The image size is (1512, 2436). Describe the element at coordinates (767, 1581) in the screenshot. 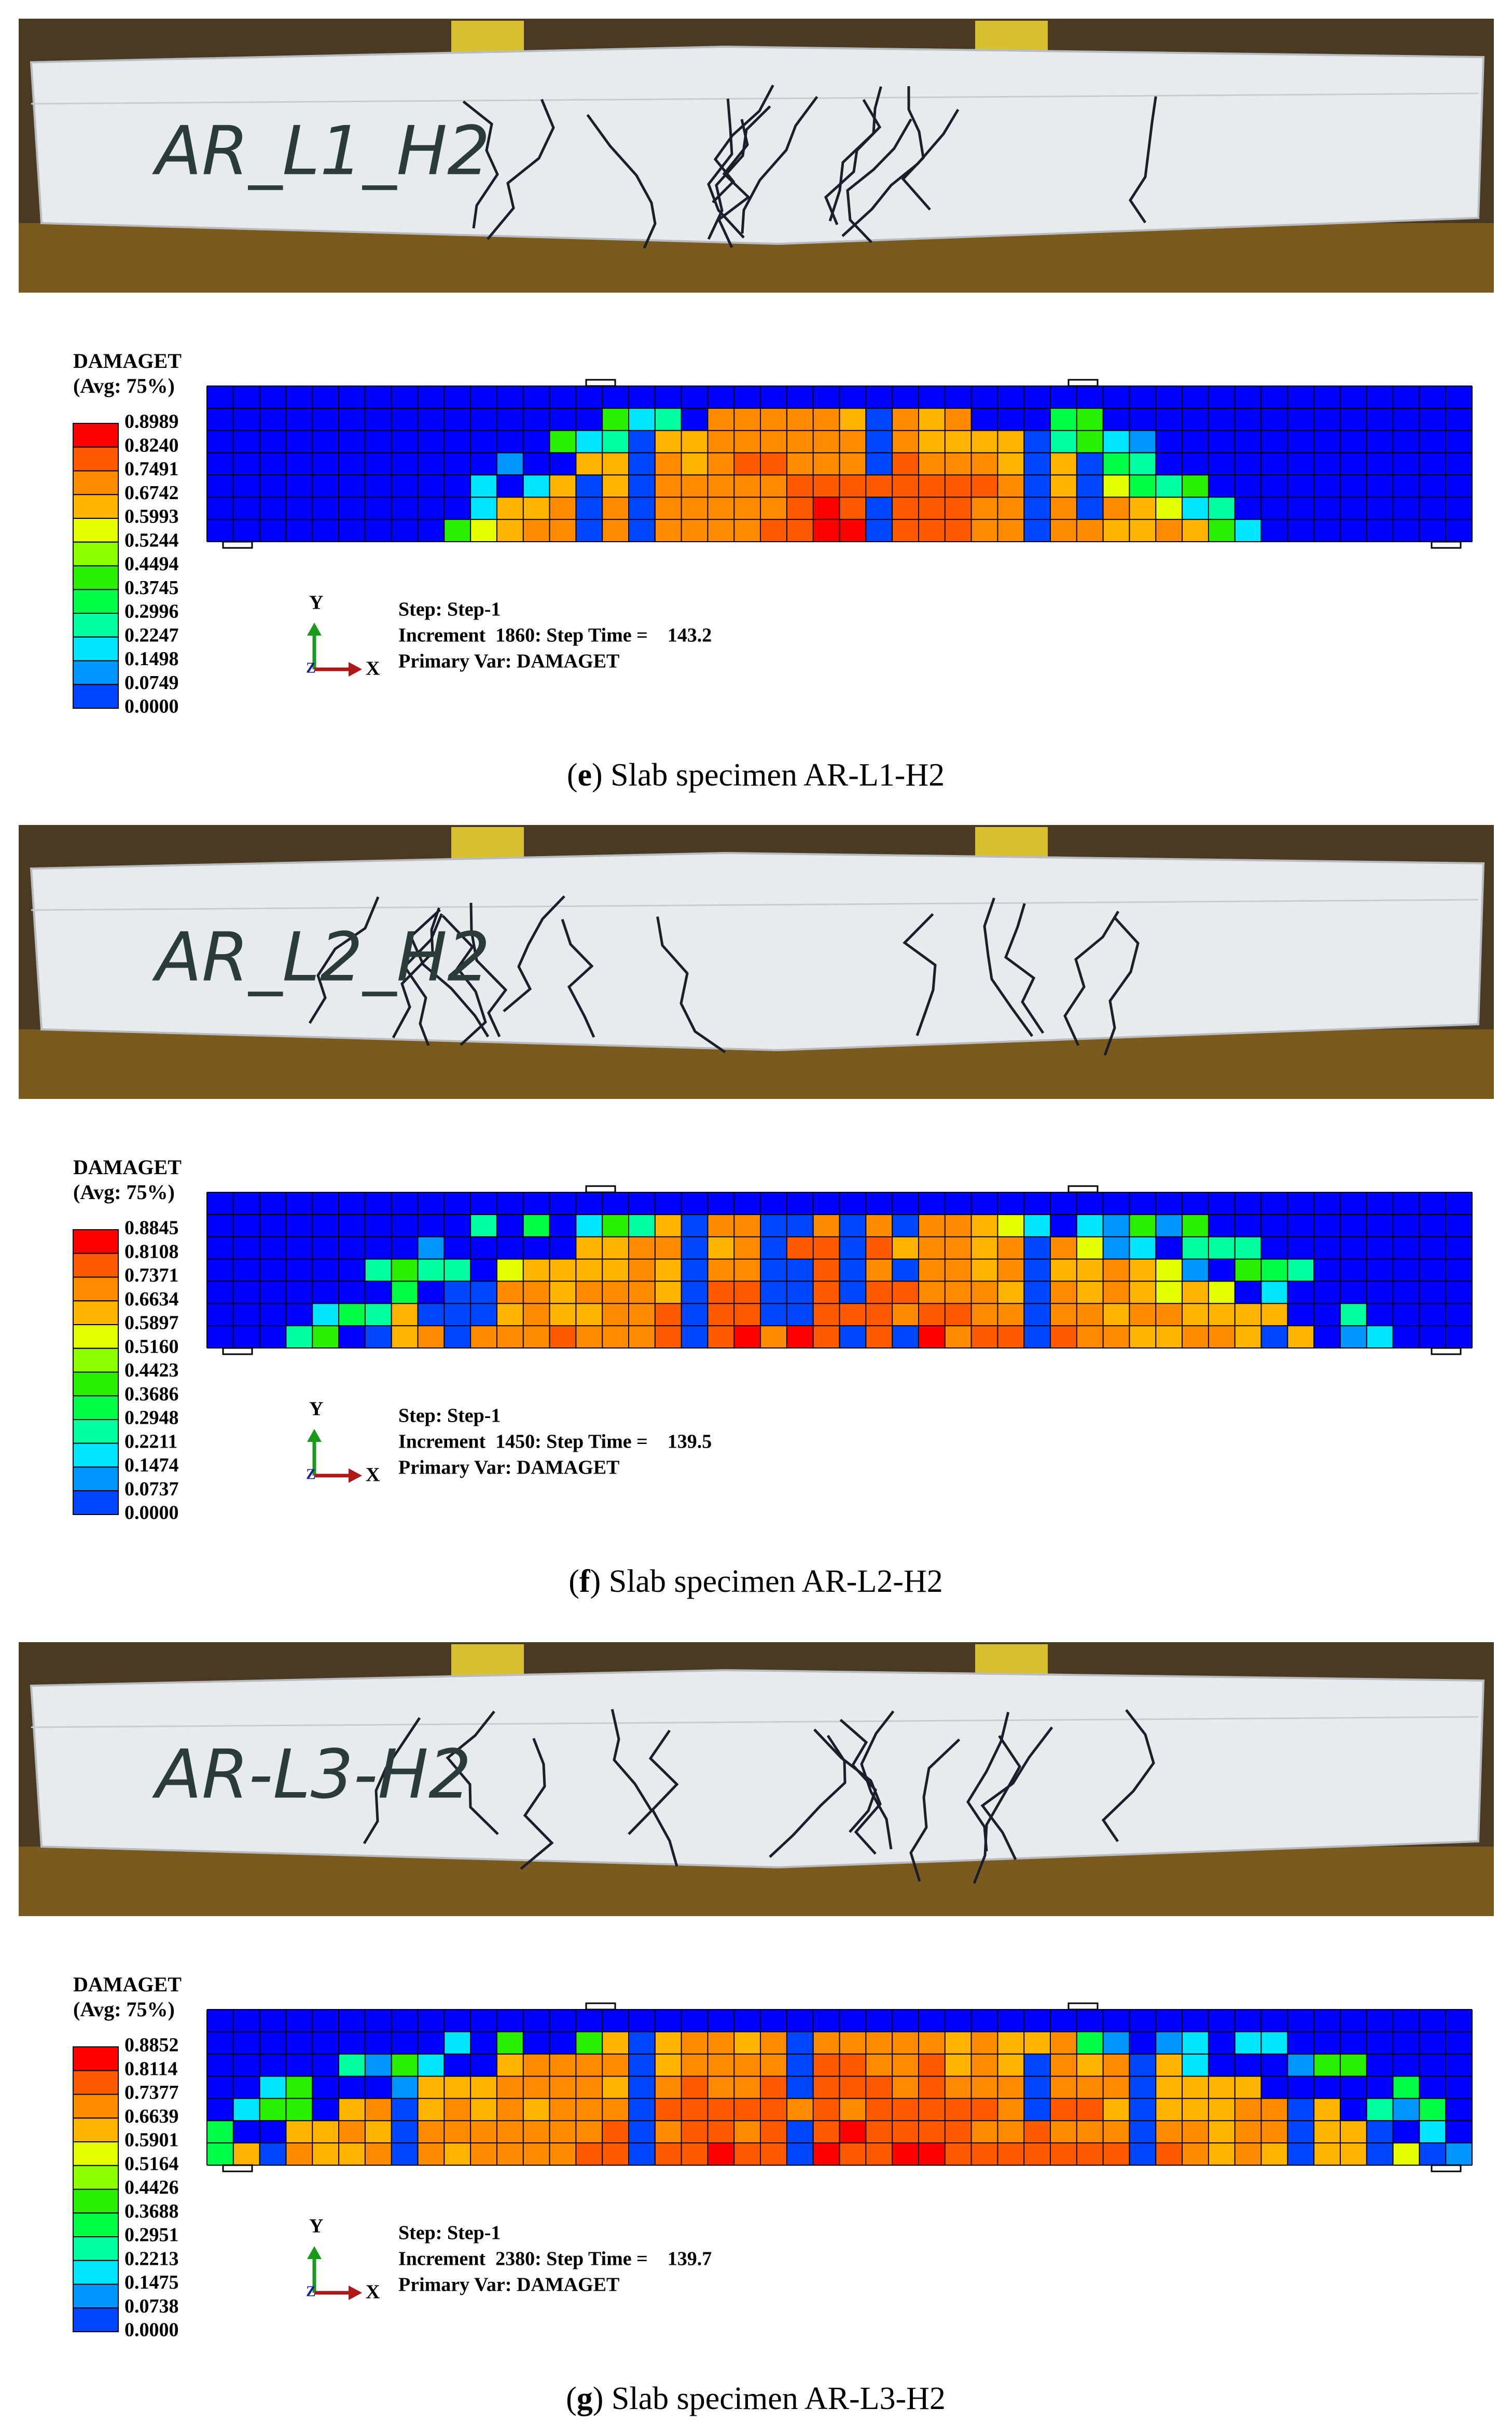

I see `caption-text: ) Slab specimen AR-L2-H2` at that location.